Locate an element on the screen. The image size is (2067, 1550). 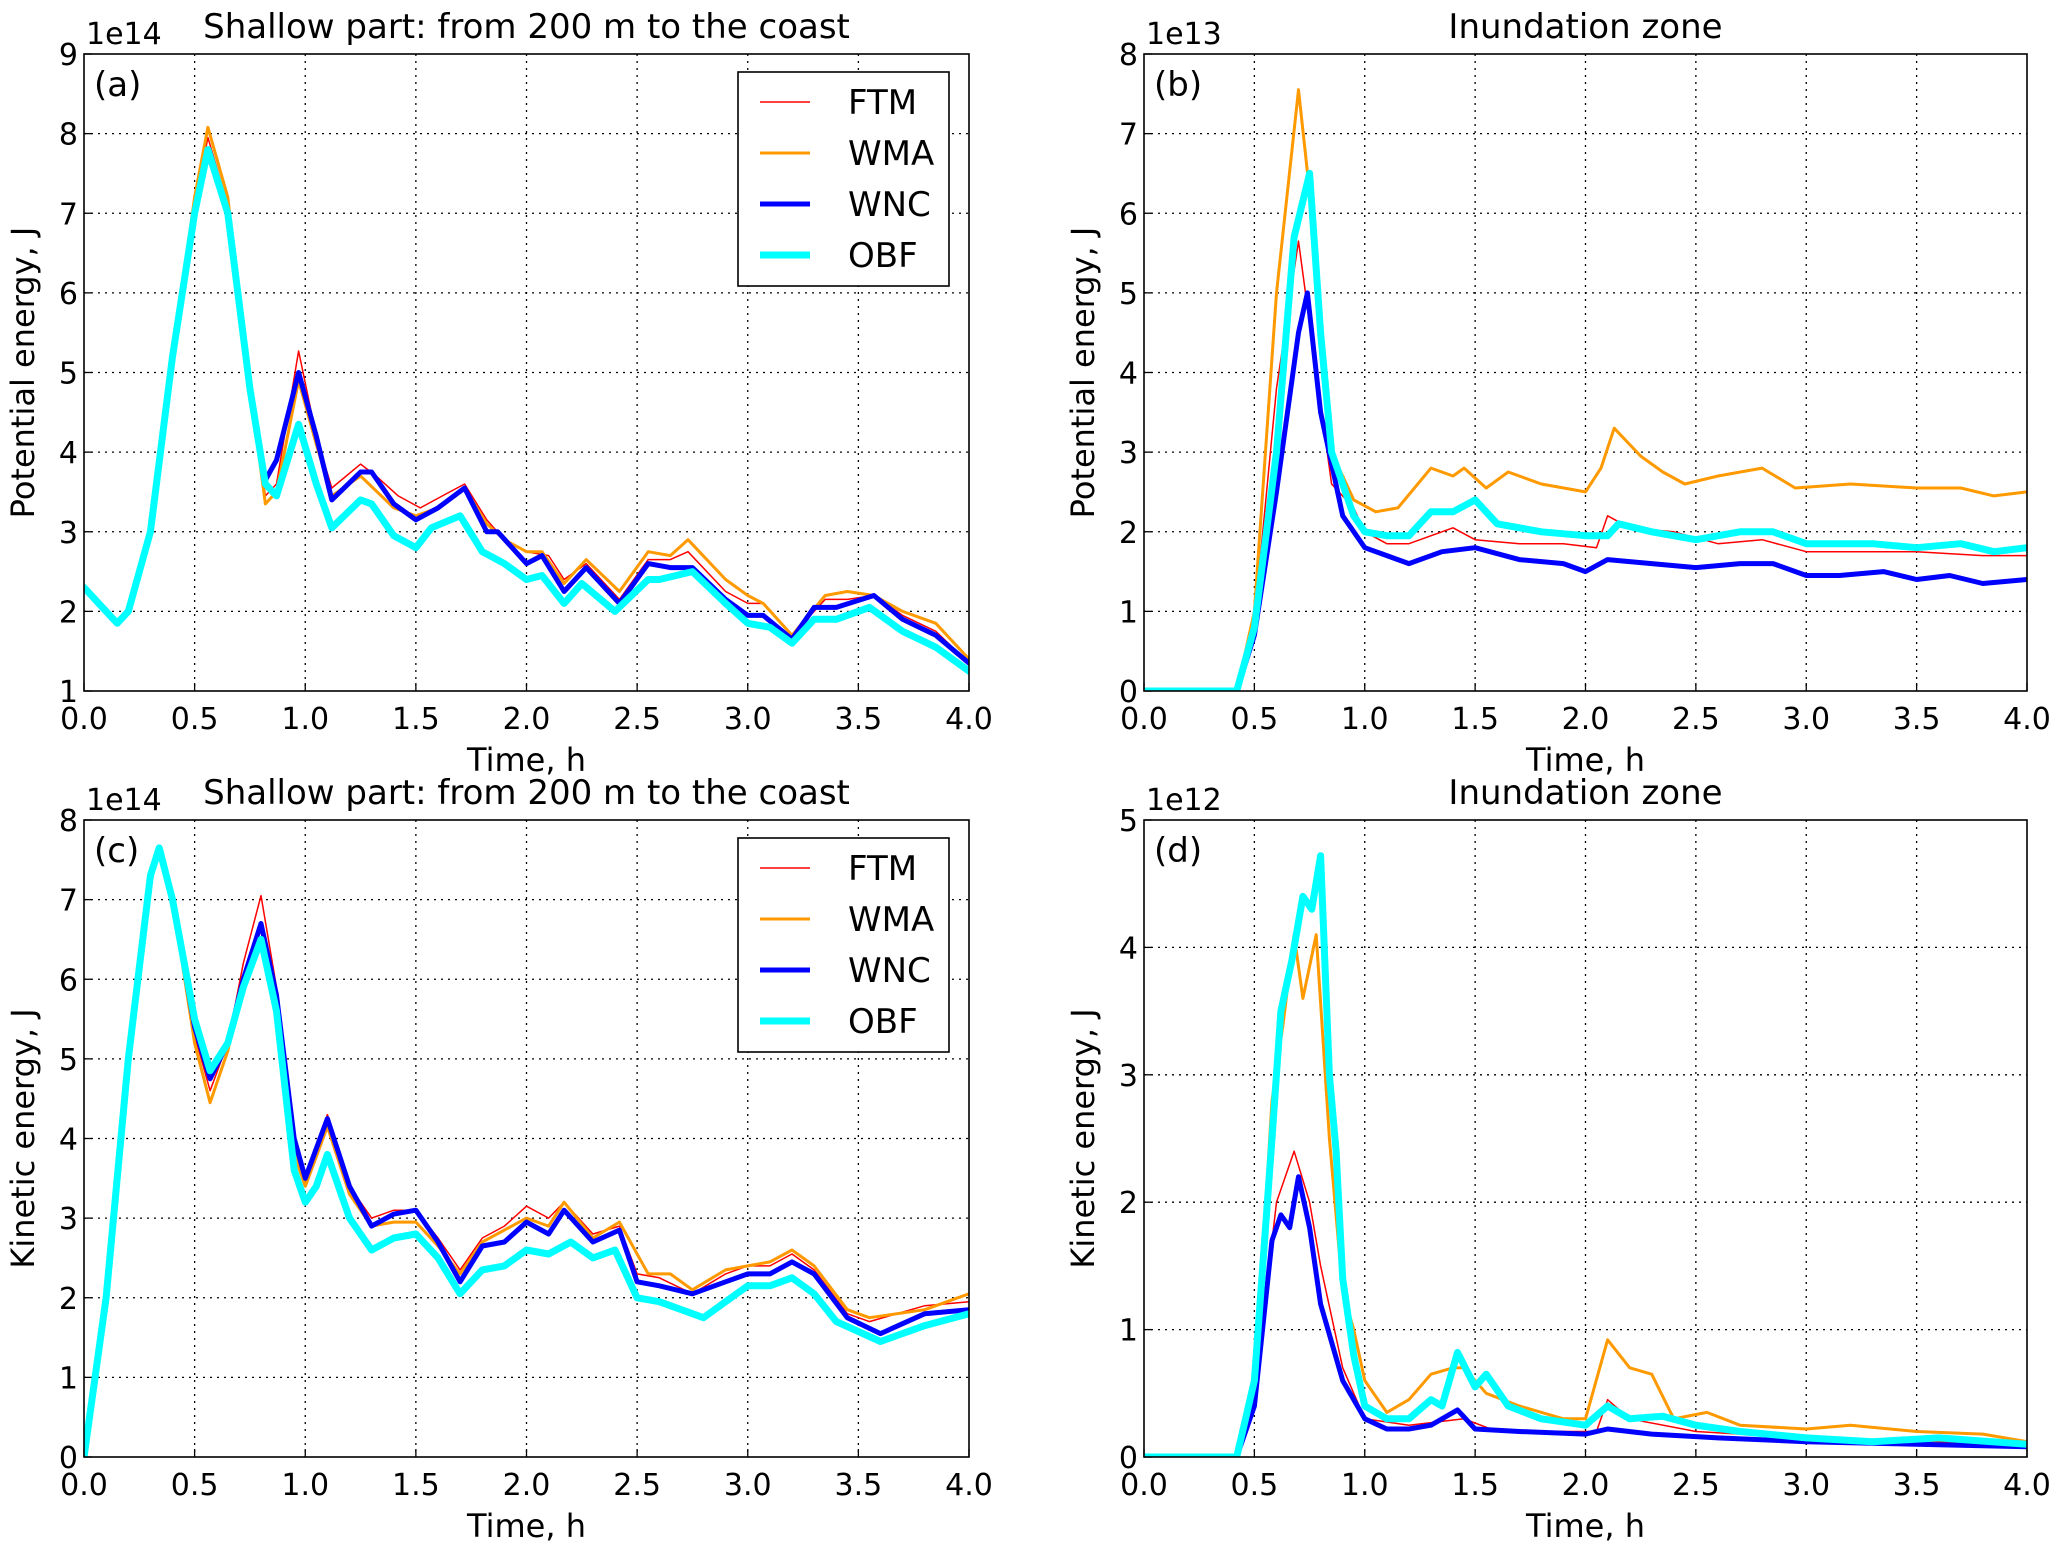
y-tick-label: 9 is located at coordinates (68, 55).